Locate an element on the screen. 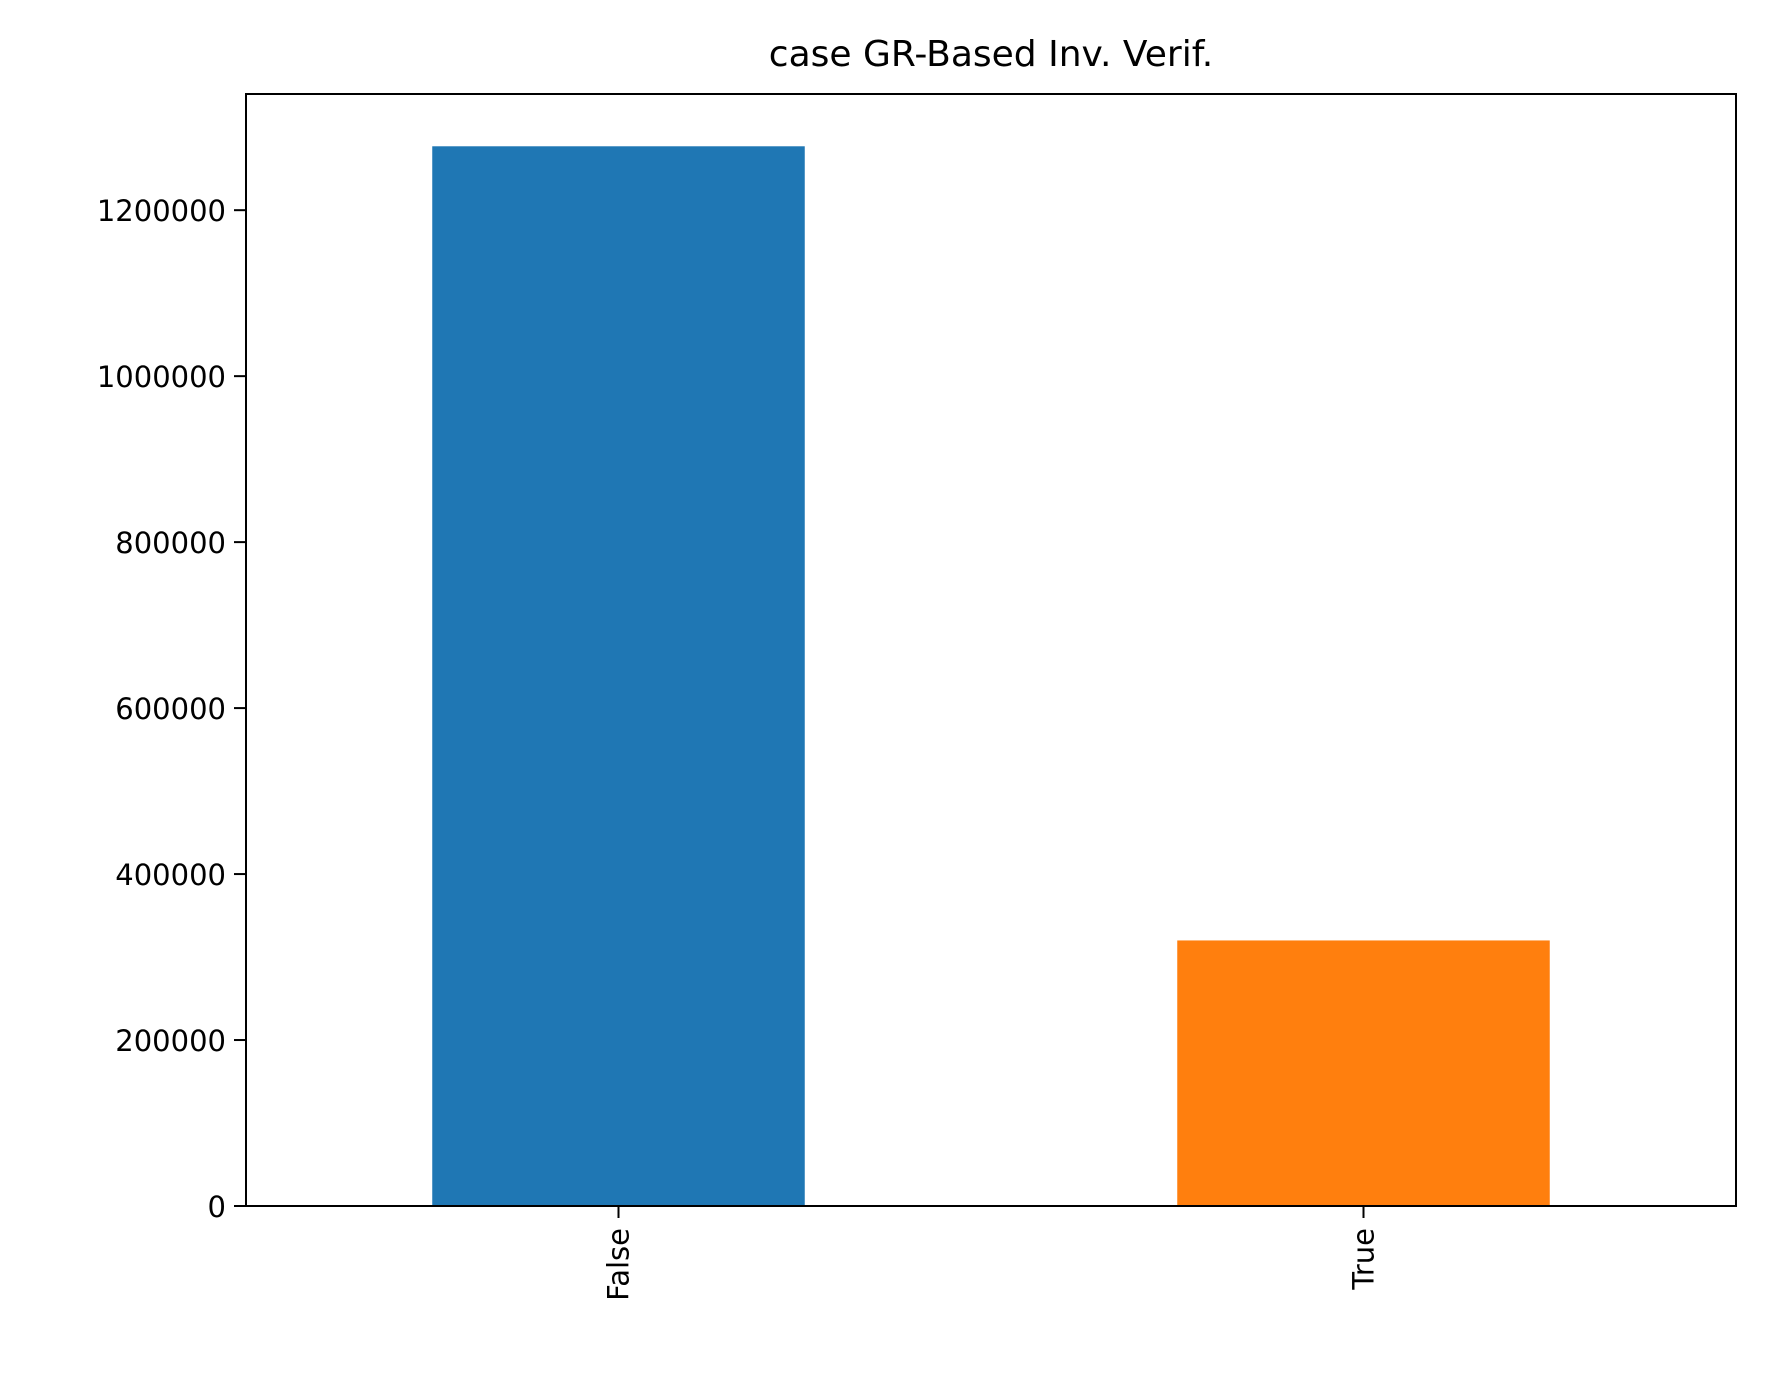 The height and width of the screenshot is (1373, 1766). bar-true is located at coordinates (1363, 1073).